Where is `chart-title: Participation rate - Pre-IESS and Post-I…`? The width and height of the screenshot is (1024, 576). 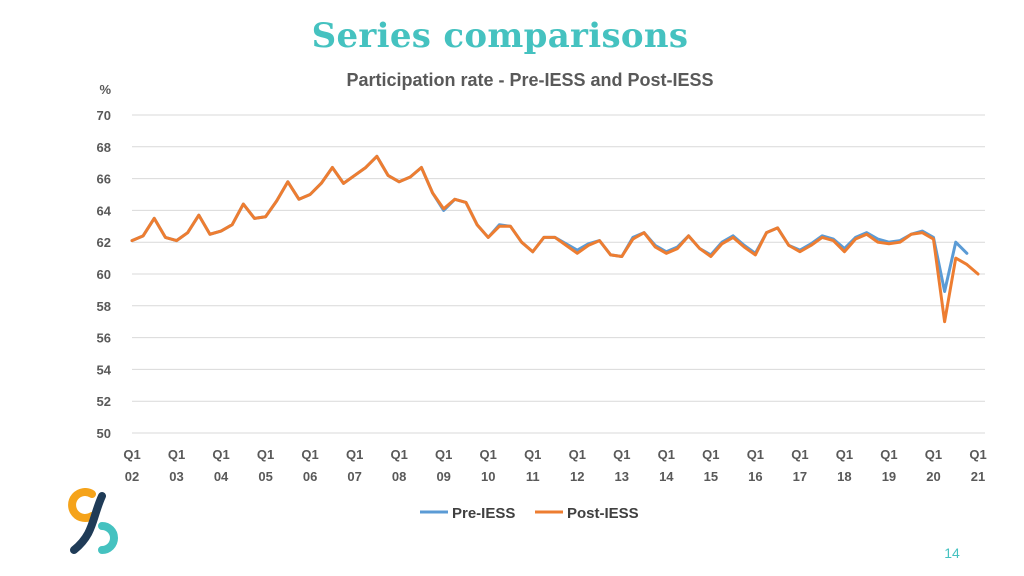
chart-title: Participation rate - Pre-IESS and Post-I… is located at coordinates (530, 80).